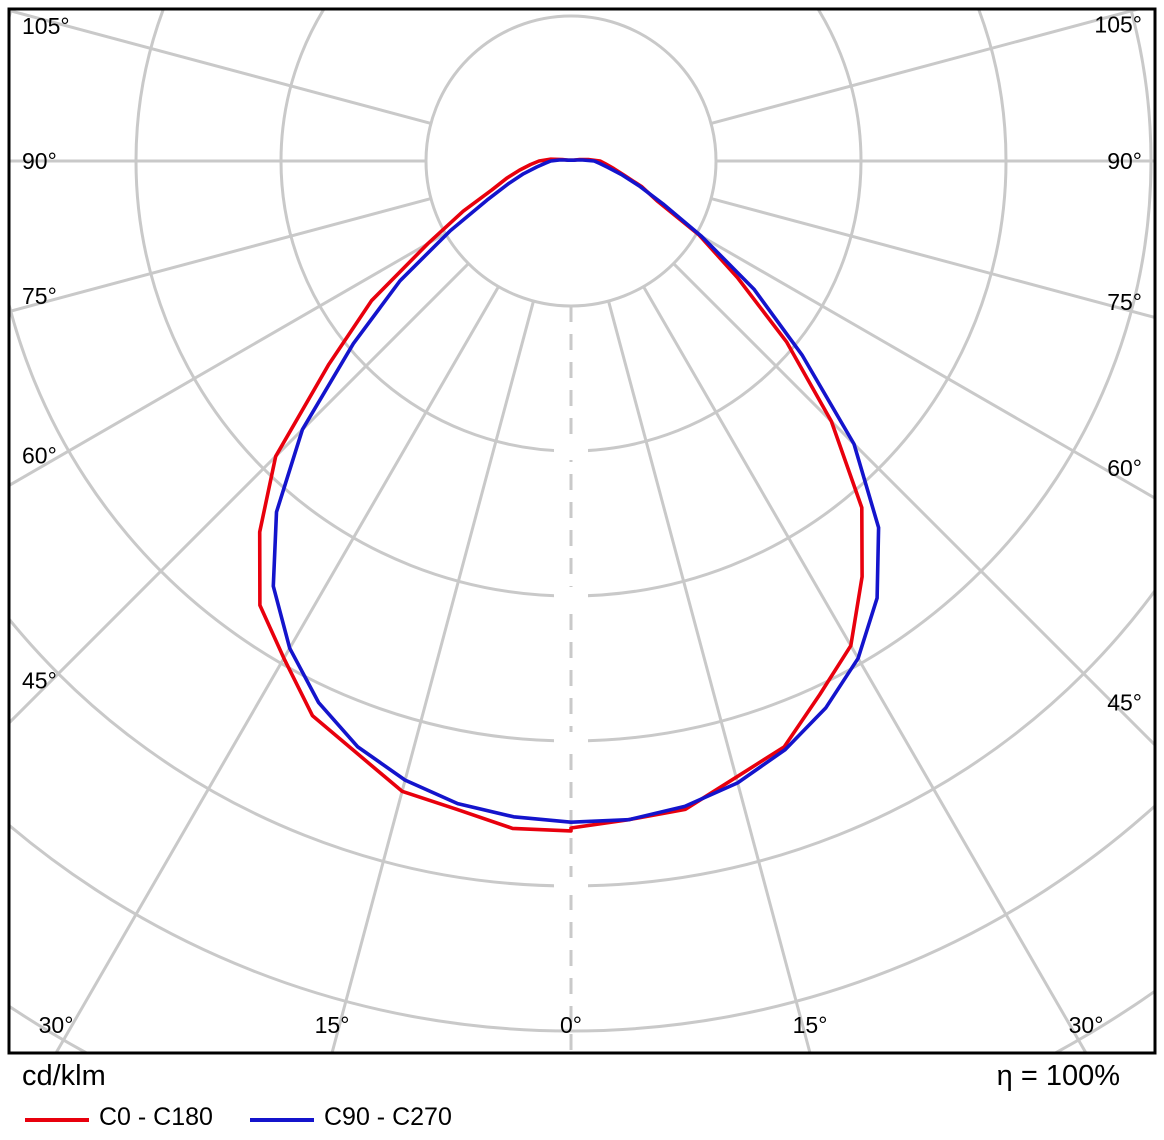  Describe the element at coordinates (388, 1117) in the screenshot. I see `legend-label-c90-c270: C90 - C270` at that location.